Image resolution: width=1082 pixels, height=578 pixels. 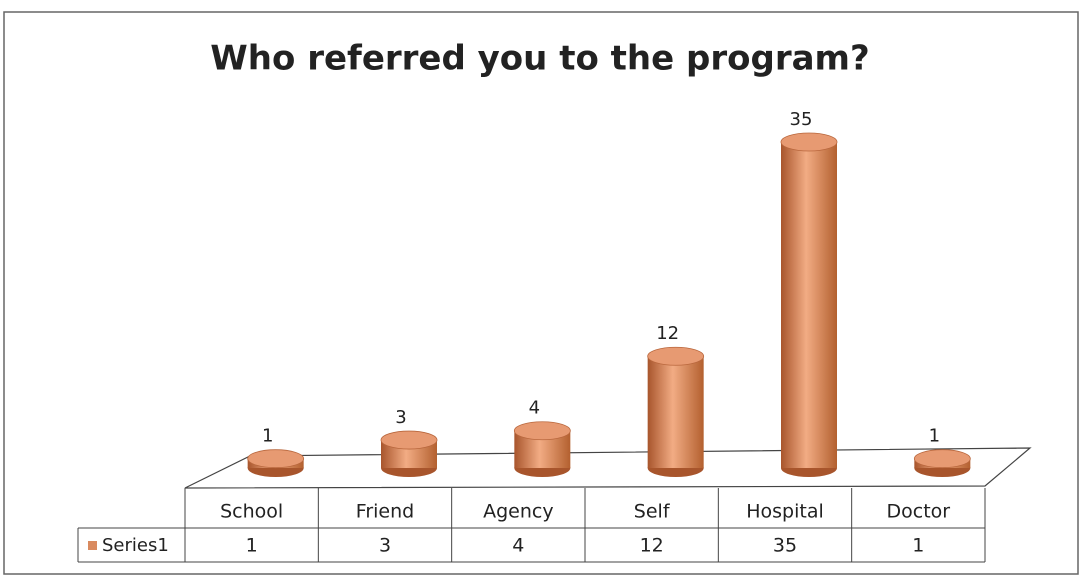 I want to click on data-label: 4, so click(x=534, y=408).